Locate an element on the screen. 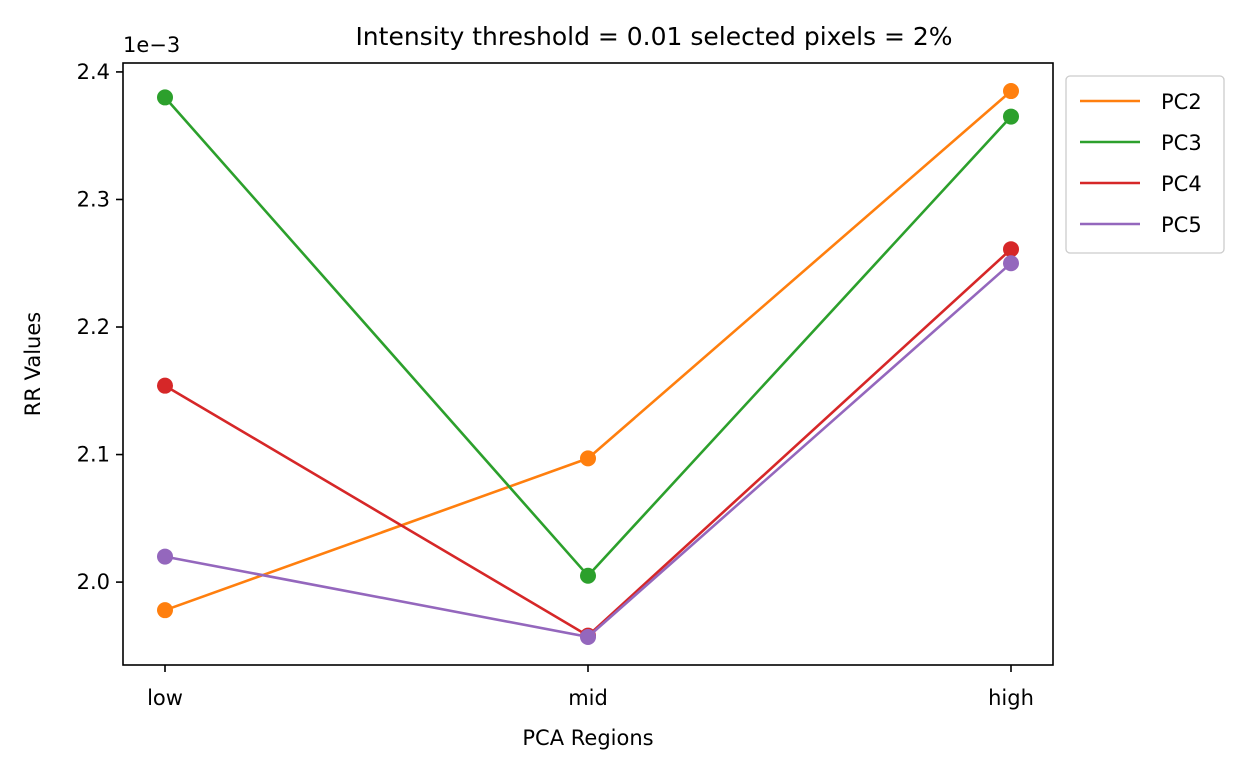 This screenshot has height=773, width=1244. legend-label-pc4: PC4 is located at coordinates (1181, 184).